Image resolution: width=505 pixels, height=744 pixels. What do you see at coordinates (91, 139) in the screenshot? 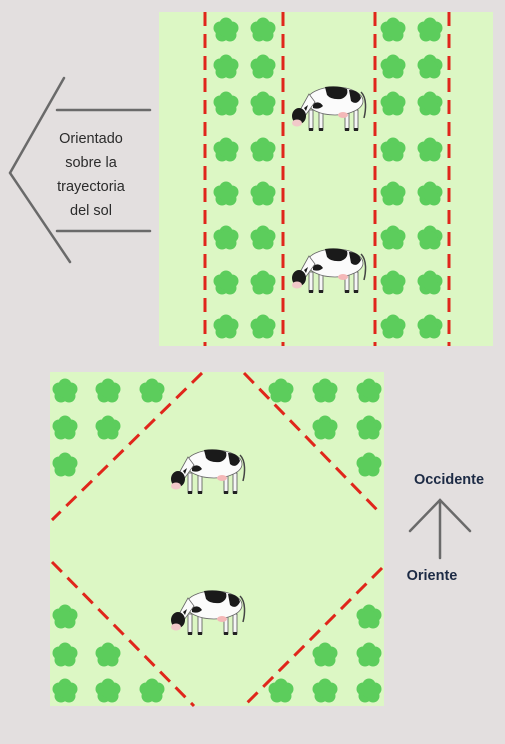
I see `label-line: Orientado` at bounding box center [91, 139].